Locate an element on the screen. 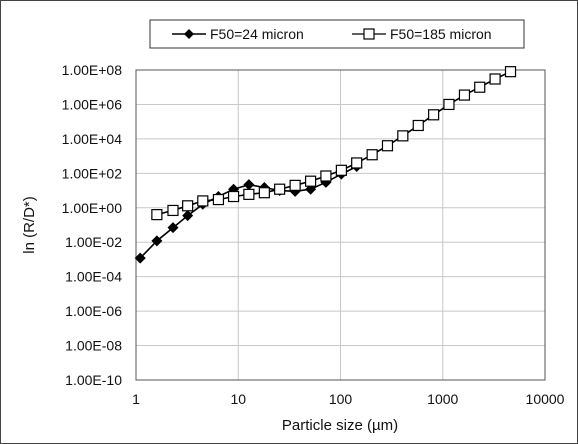  y-tick-label: 1.00E+00 is located at coordinates (92, 208).